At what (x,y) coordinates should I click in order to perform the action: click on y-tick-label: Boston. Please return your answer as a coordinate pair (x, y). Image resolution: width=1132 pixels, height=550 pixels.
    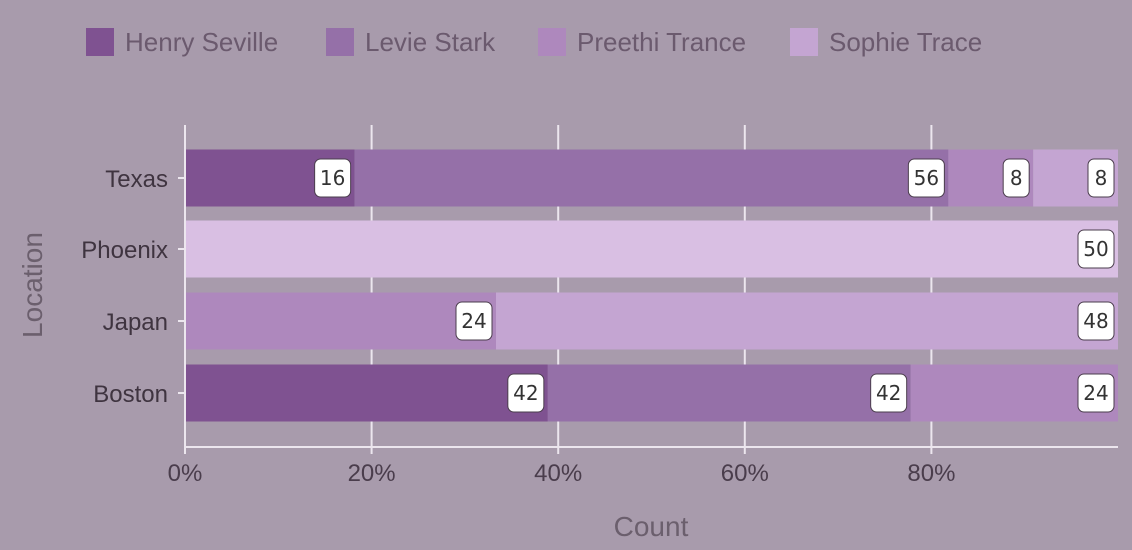
    Looking at the image, I should click on (130, 394).